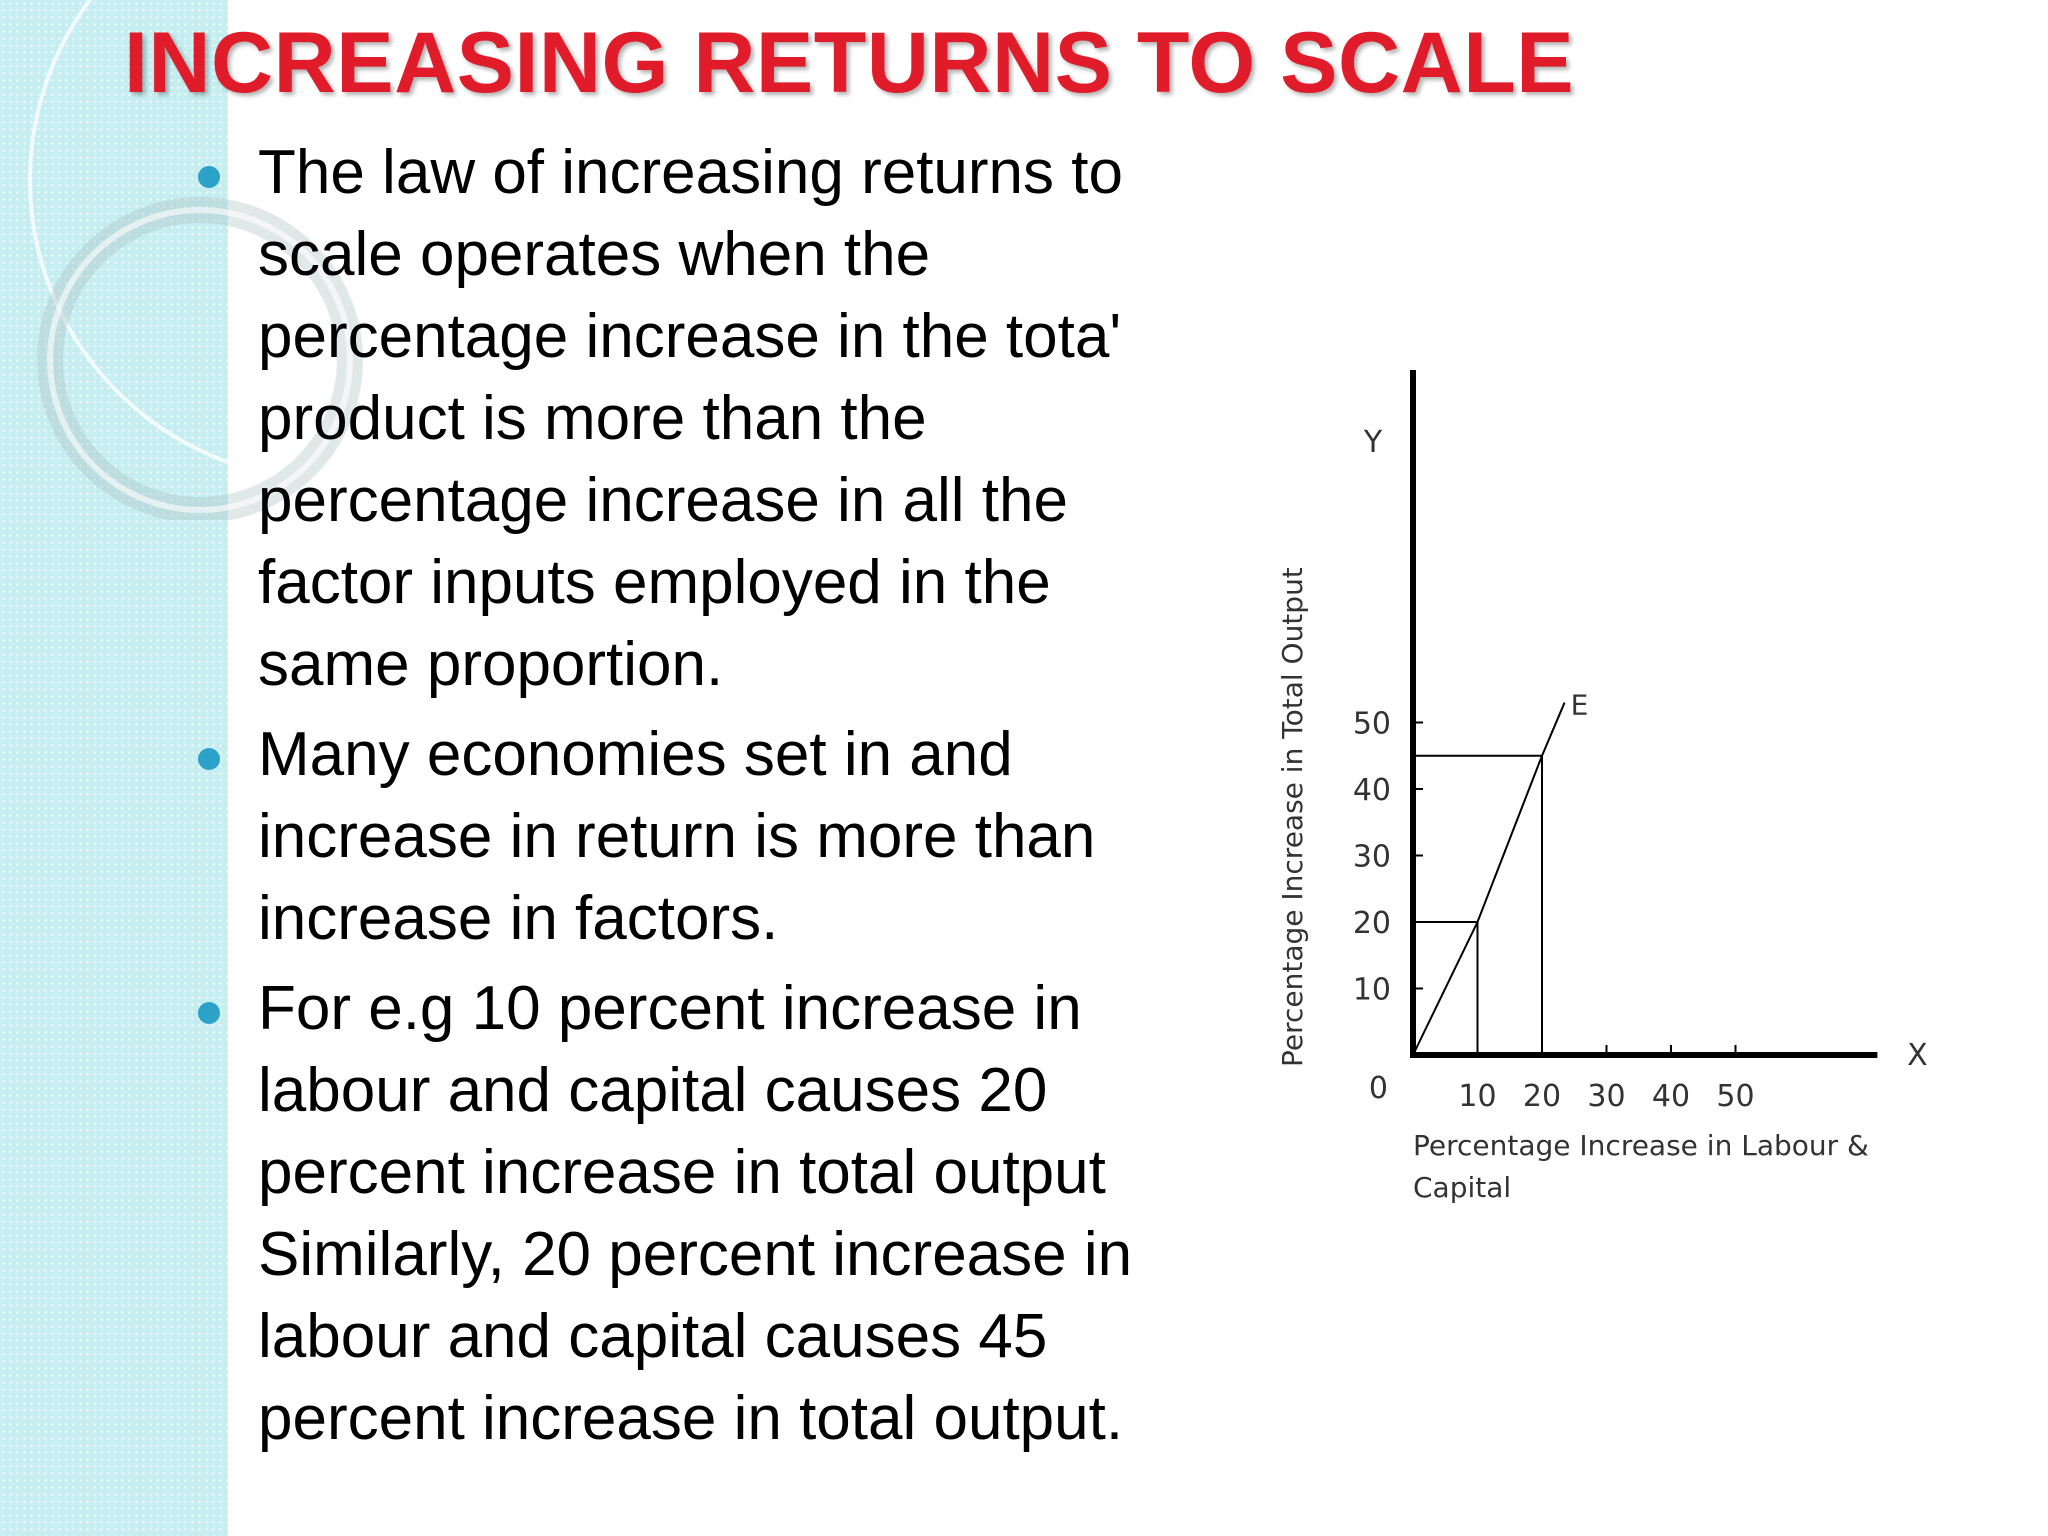  What do you see at coordinates (663, 500) in the screenshot?
I see `bullet-line: percentage increase in all the` at bounding box center [663, 500].